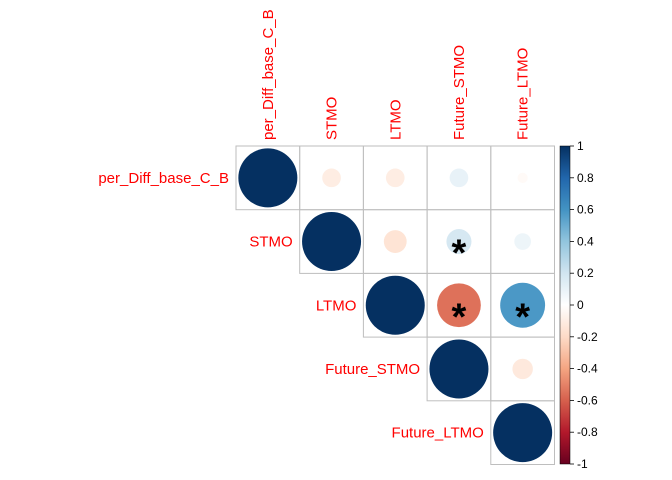  What do you see at coordinates (395, 241) in the screenshot?
I see `corr-circle-STMO-LTMO` at bounding box center [395, 241].